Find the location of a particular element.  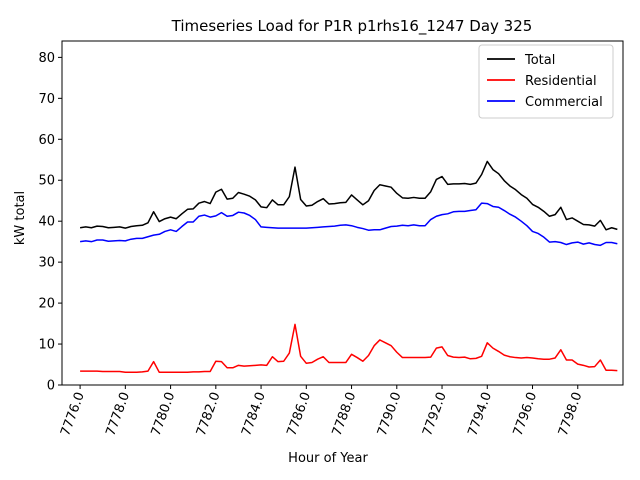

legend-label-residential: Residential is located at coordinates (561, 81).